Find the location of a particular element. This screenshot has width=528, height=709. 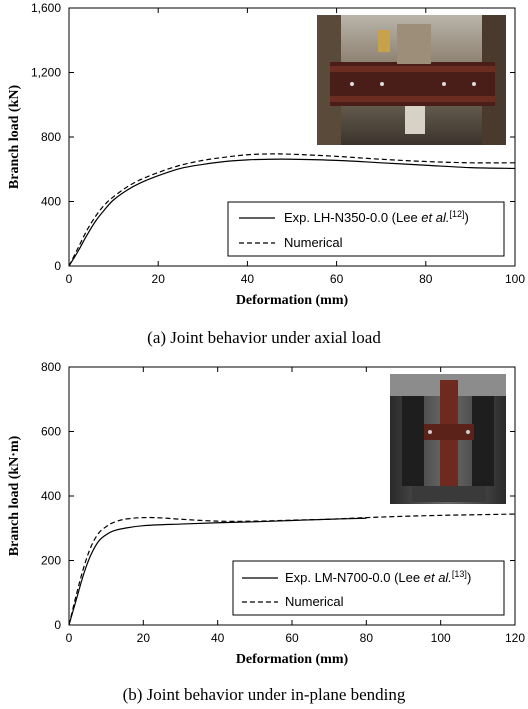

x-tick-label: 120 is located at coordinates (515, 638).